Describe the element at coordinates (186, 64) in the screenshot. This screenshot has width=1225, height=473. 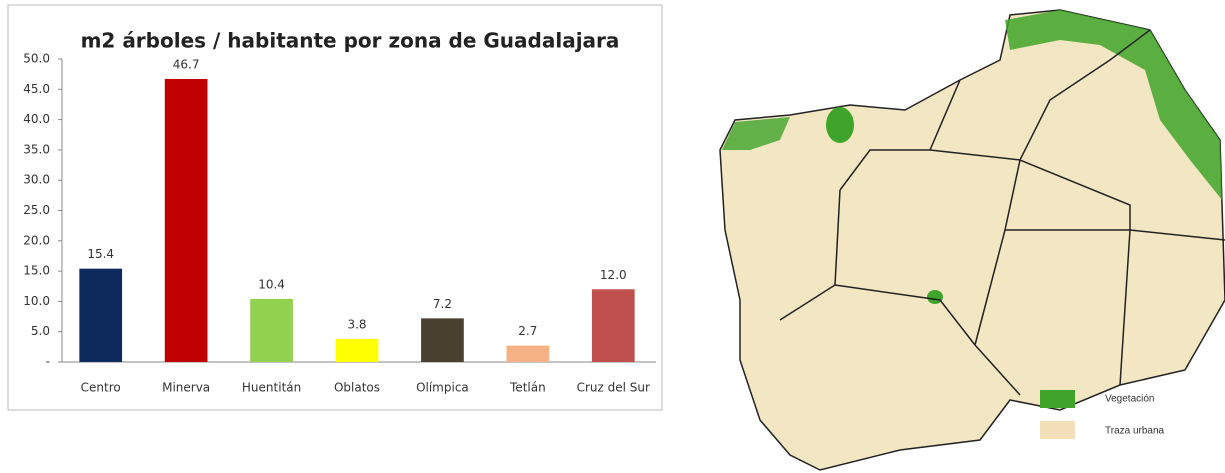
I see `data-label: 46.7` at that location.